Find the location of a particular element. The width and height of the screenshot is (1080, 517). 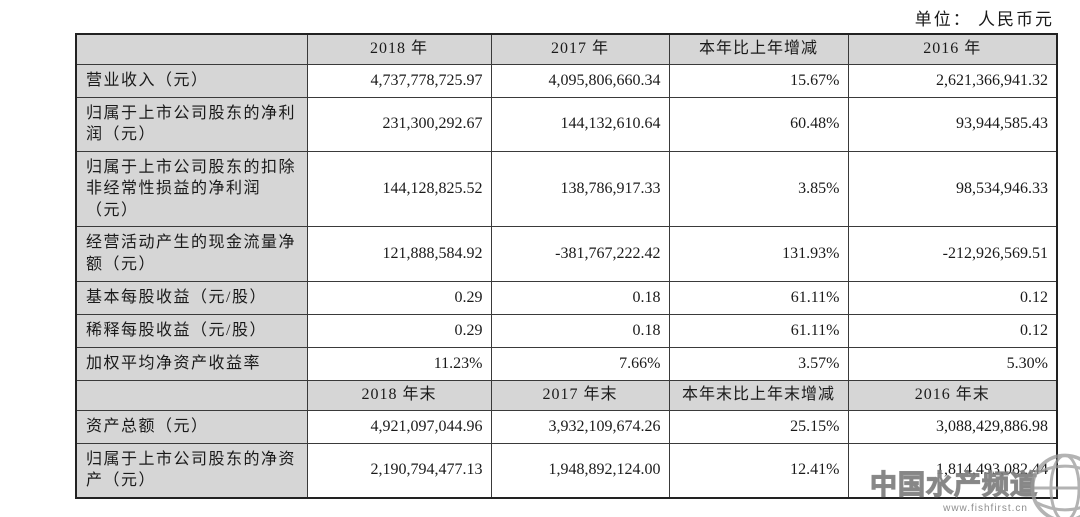

header-cell-year: 2017 年 is located at coordinates (580, 49).